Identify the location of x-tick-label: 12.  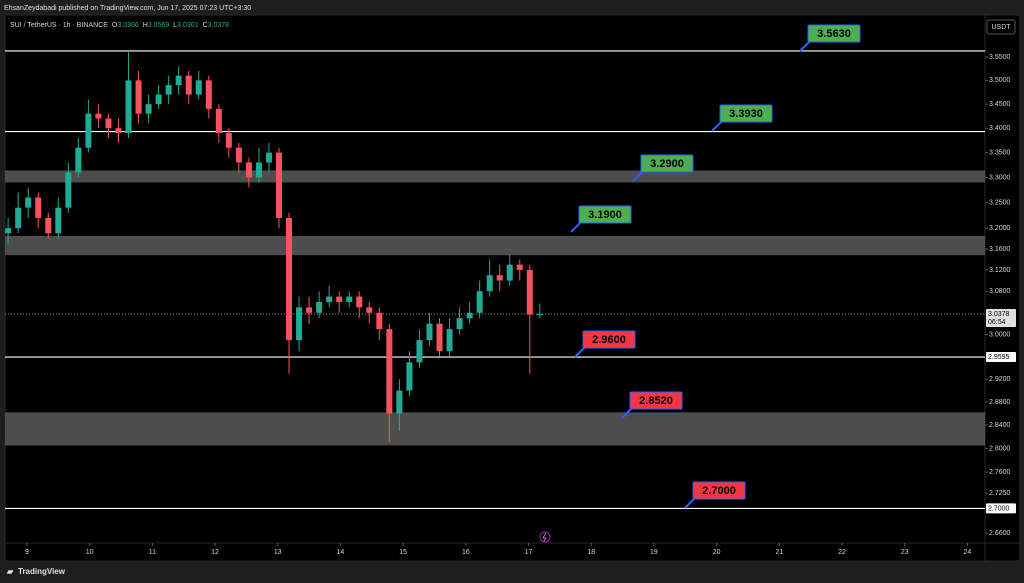
(215, 552).